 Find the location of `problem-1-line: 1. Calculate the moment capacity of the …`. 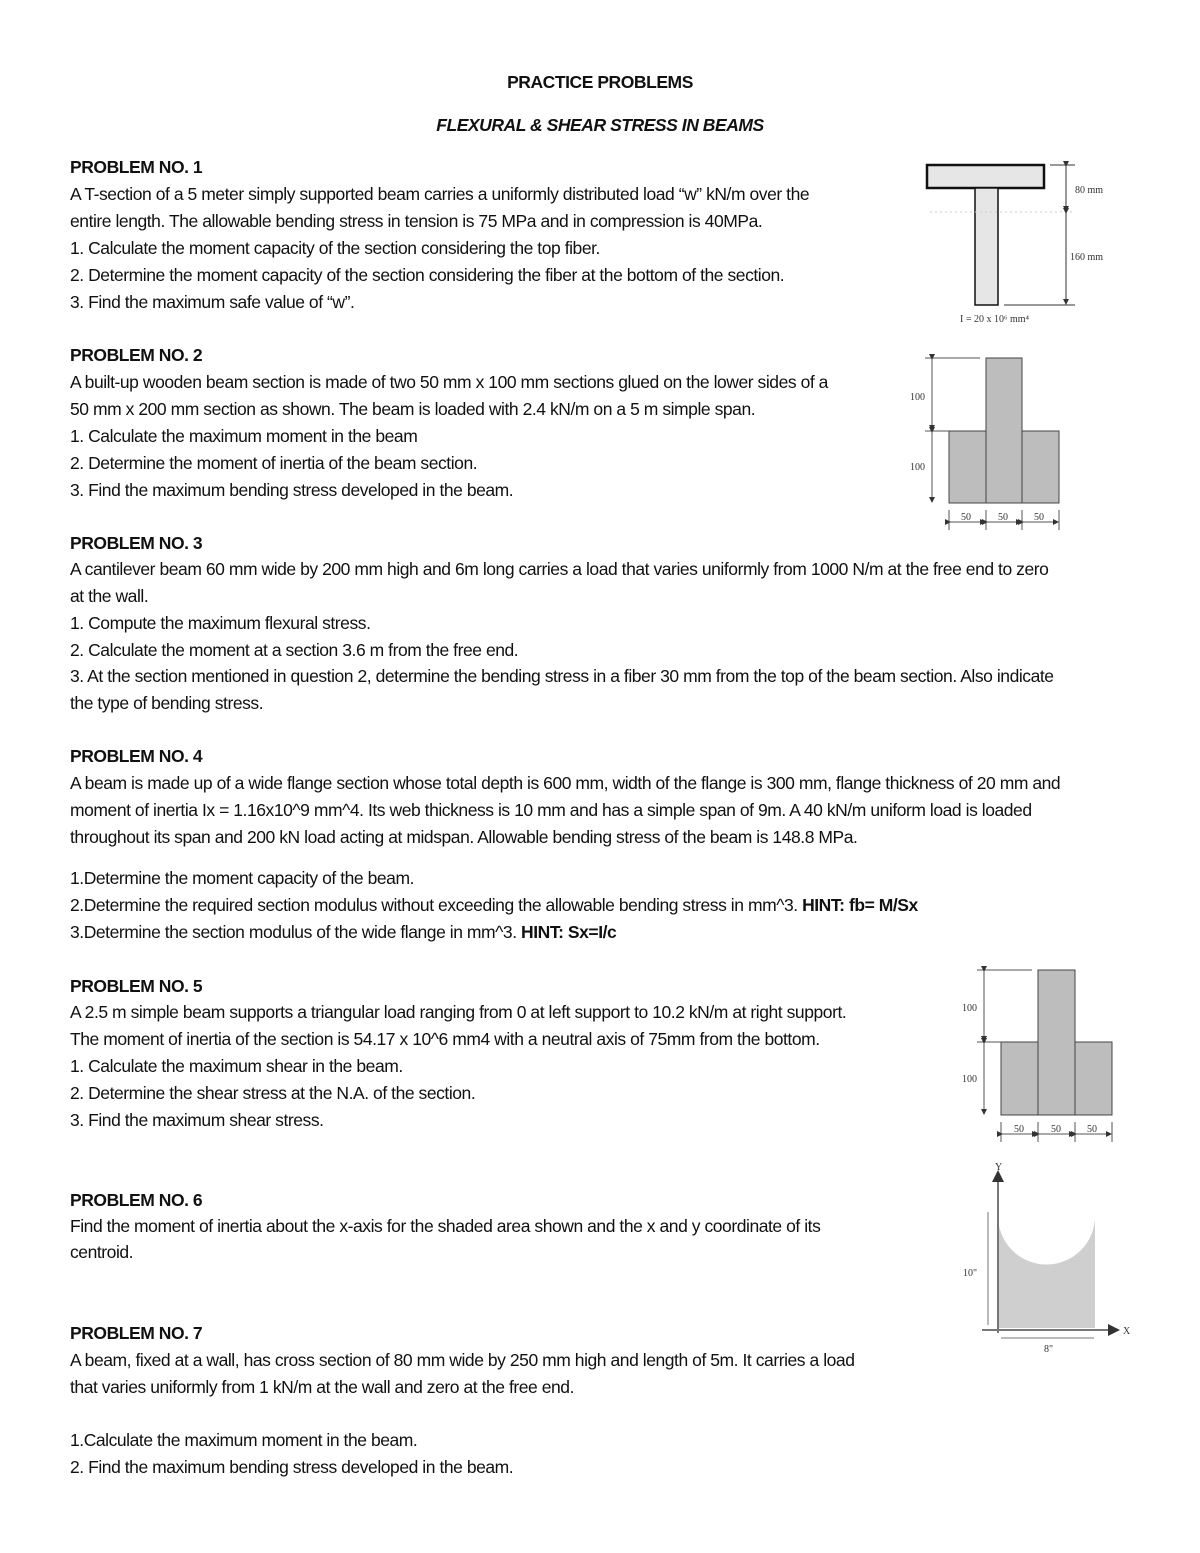

problem-1-line: 1. Calculate the moment capacity of the … is located at coordinates (335, 248).